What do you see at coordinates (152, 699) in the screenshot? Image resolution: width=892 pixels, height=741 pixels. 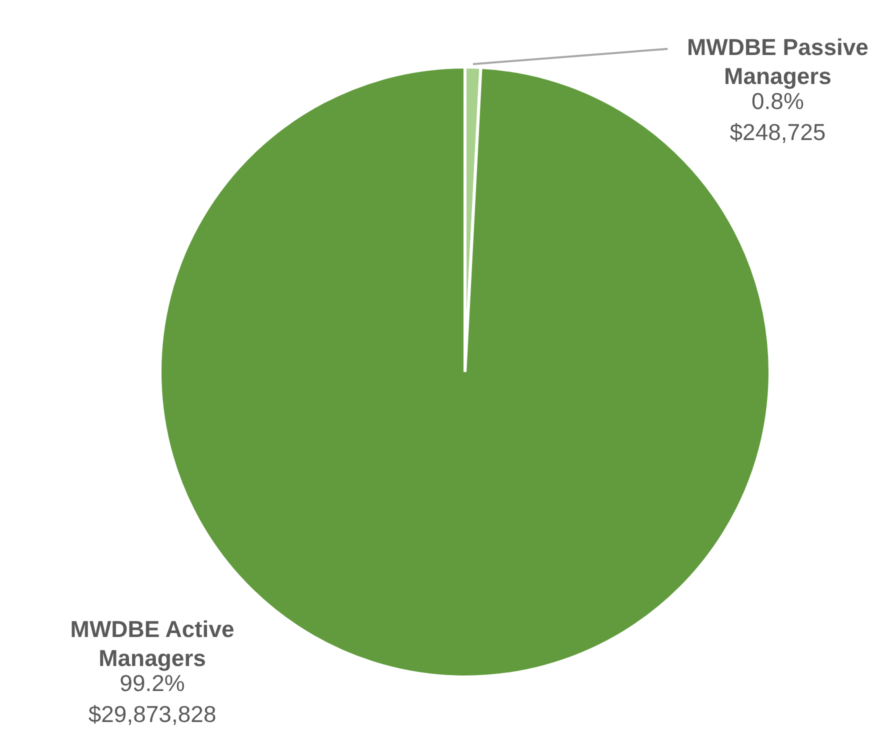 I see `data-label: 99.2% $29,873,828` at bounding box center [152, 699].